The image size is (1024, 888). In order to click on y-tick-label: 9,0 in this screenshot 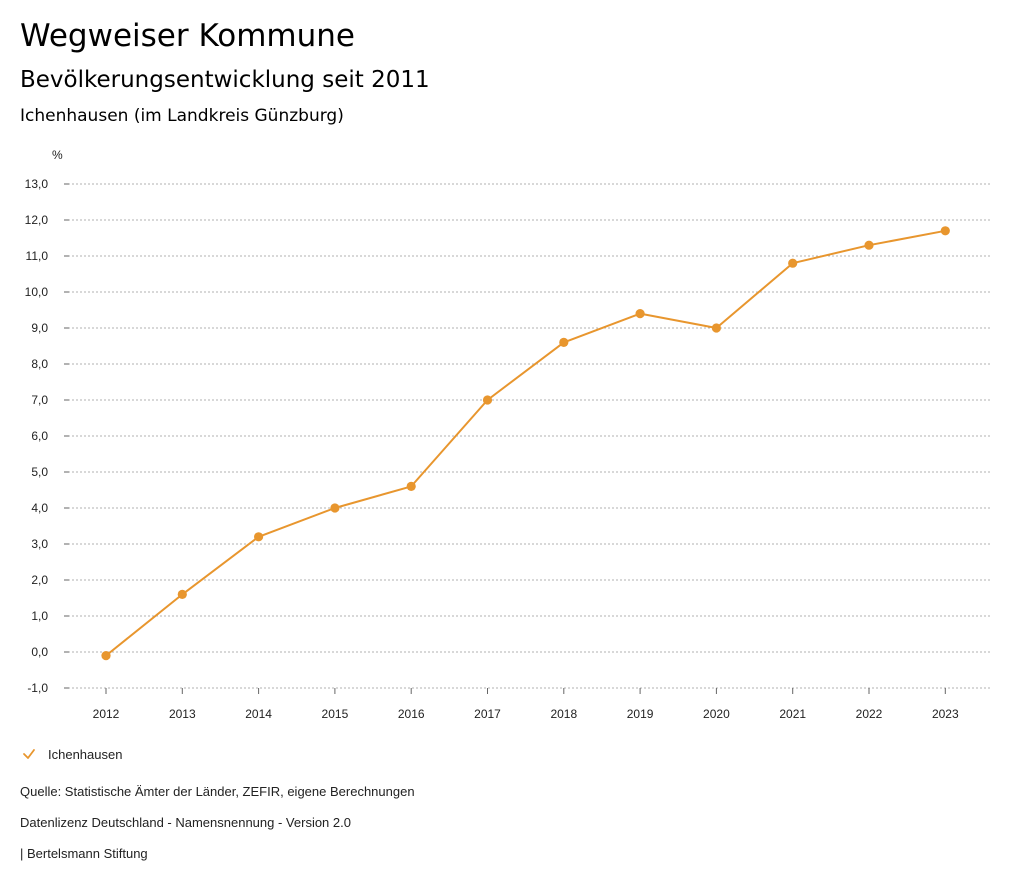, I will do `click(39, 328)`.